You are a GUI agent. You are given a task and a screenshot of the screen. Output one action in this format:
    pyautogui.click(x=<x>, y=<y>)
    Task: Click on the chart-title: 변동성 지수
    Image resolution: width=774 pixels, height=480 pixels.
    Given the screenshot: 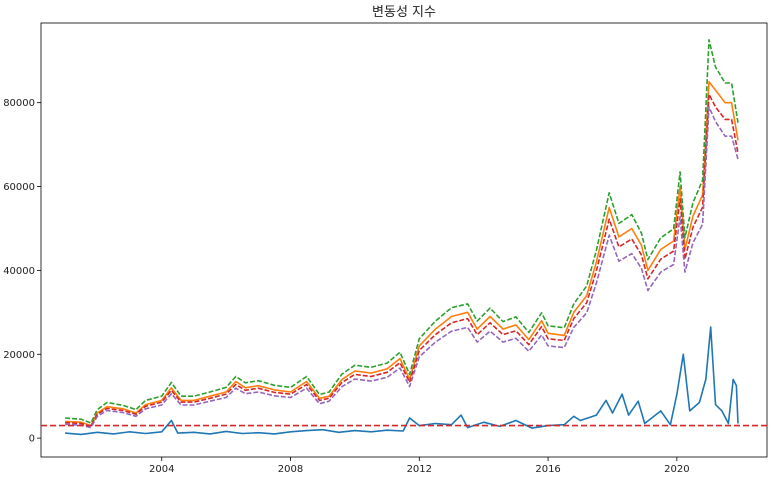 What is the action you would take?
    pyautogui.click(x=404, y=12)
    